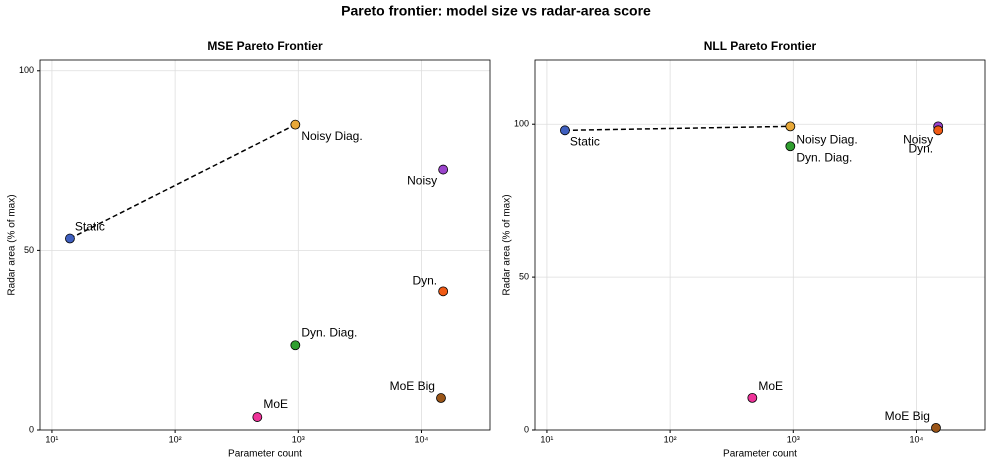  I want to click on axes-title: NLL Pareto Frontier, so click(760, 46).